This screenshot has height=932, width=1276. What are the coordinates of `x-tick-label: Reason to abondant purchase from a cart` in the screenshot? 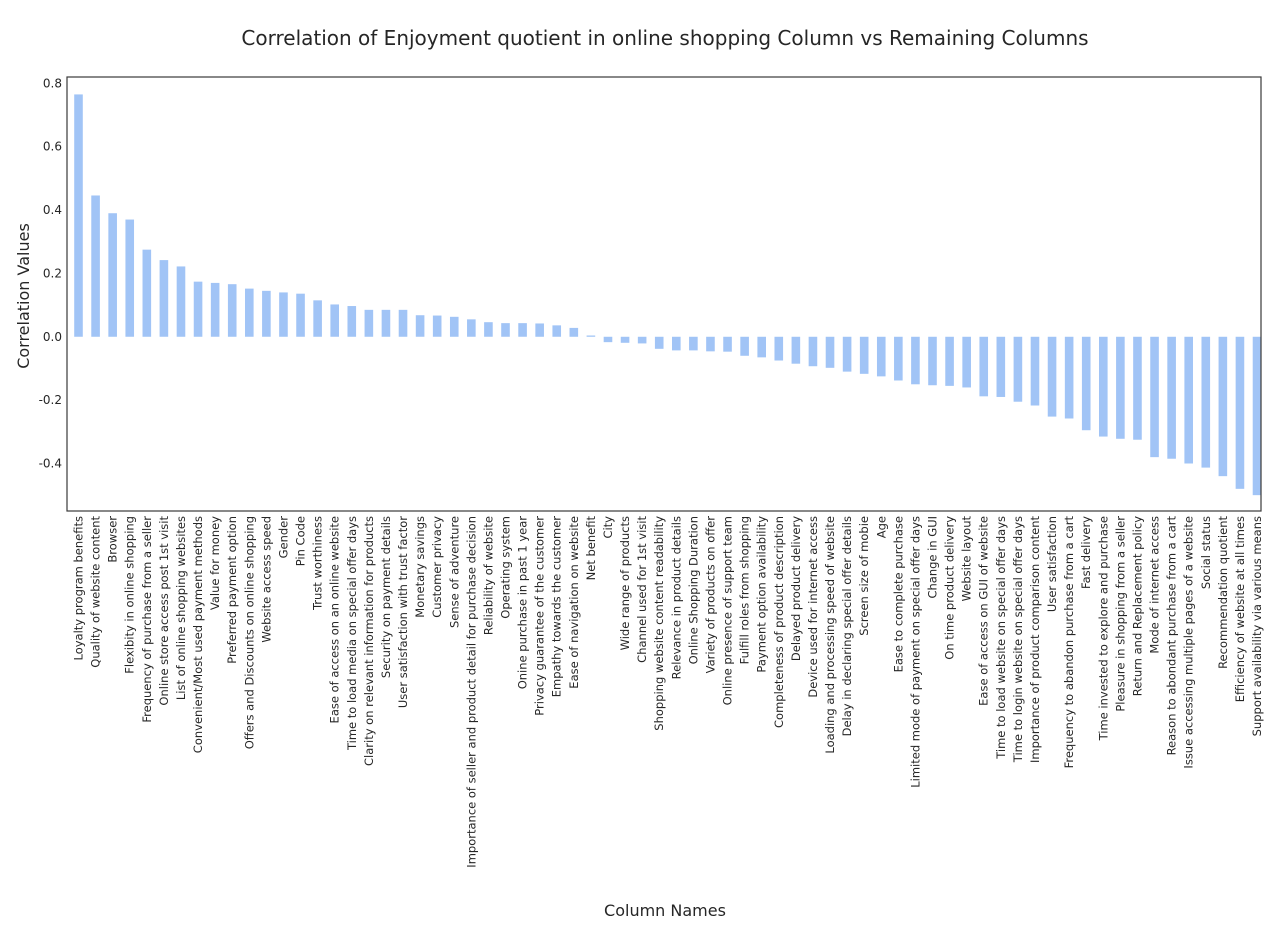 It's located at (1172, 636).